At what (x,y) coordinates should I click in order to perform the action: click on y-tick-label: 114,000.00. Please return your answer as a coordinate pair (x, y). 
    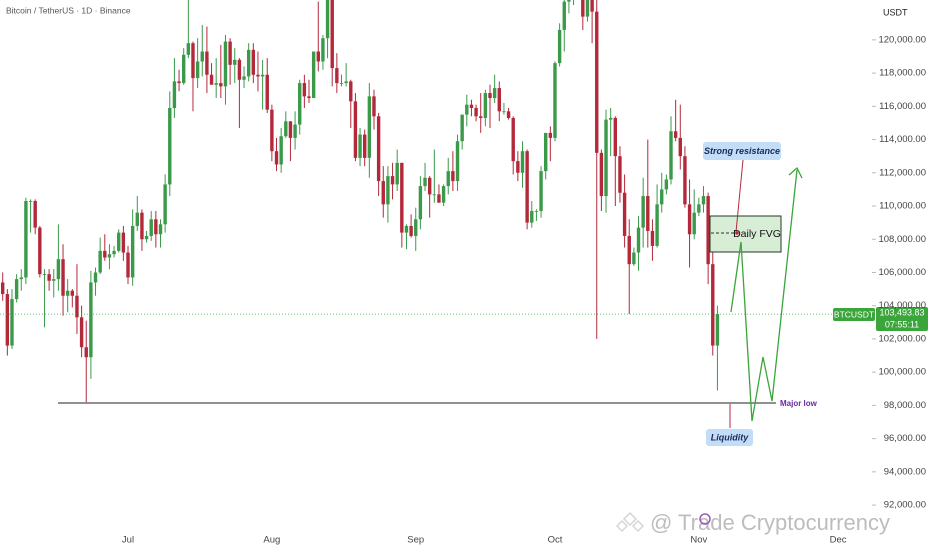
    Looking at the image, I should click on (902, 139).